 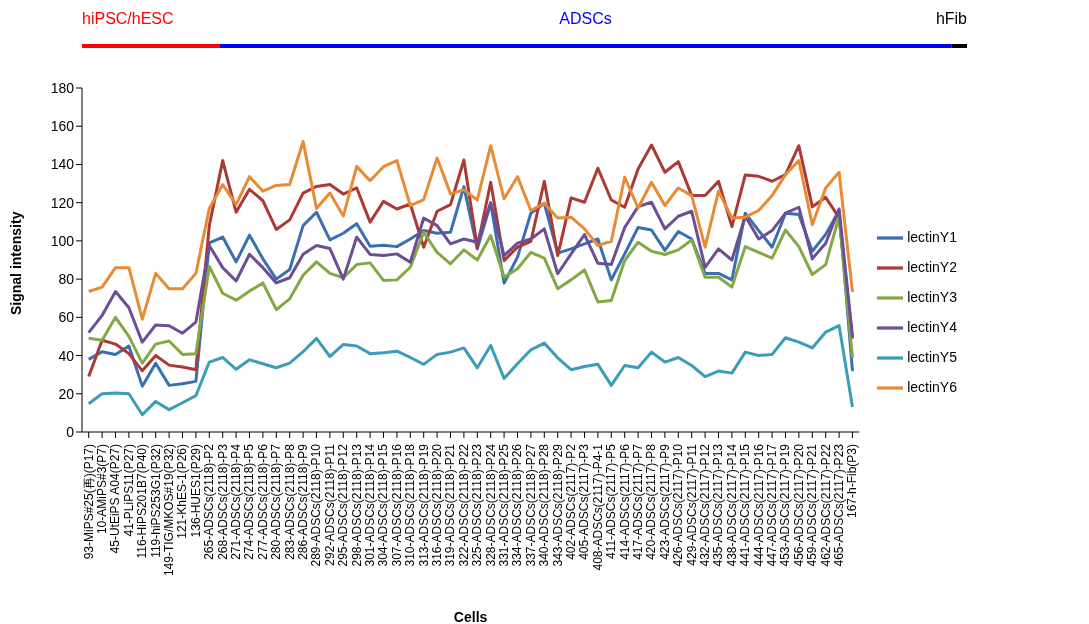 I want to click on x-tick-label: 408-ADSCs(2117)-P4-1, so click(x=597, y=507).